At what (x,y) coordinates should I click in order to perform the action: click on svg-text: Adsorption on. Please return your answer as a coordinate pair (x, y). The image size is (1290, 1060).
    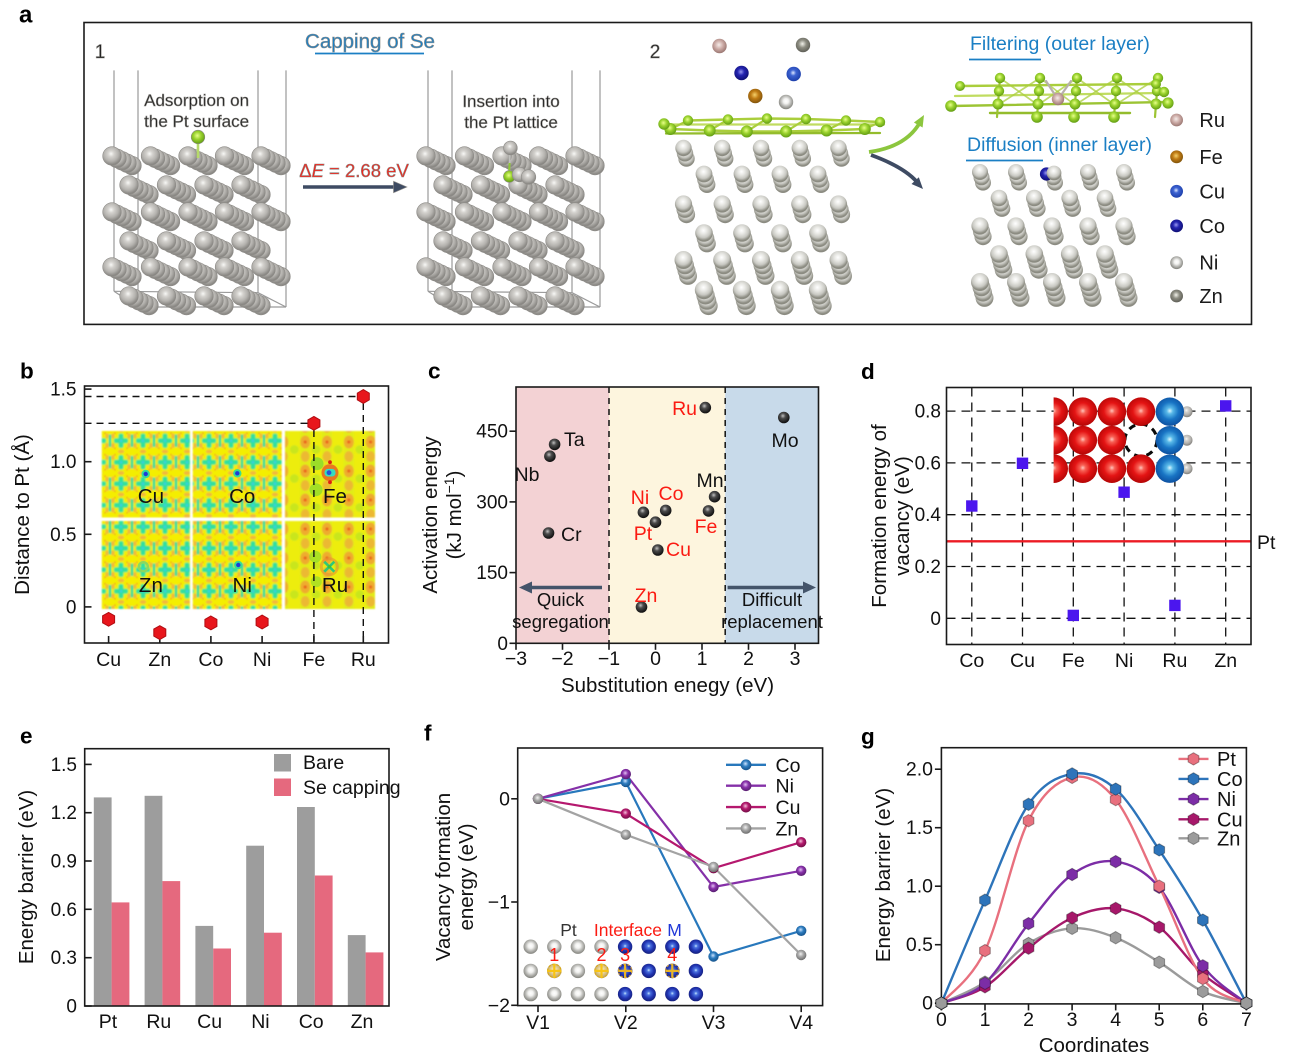
    Looking at the image, I should click on (196, 100).